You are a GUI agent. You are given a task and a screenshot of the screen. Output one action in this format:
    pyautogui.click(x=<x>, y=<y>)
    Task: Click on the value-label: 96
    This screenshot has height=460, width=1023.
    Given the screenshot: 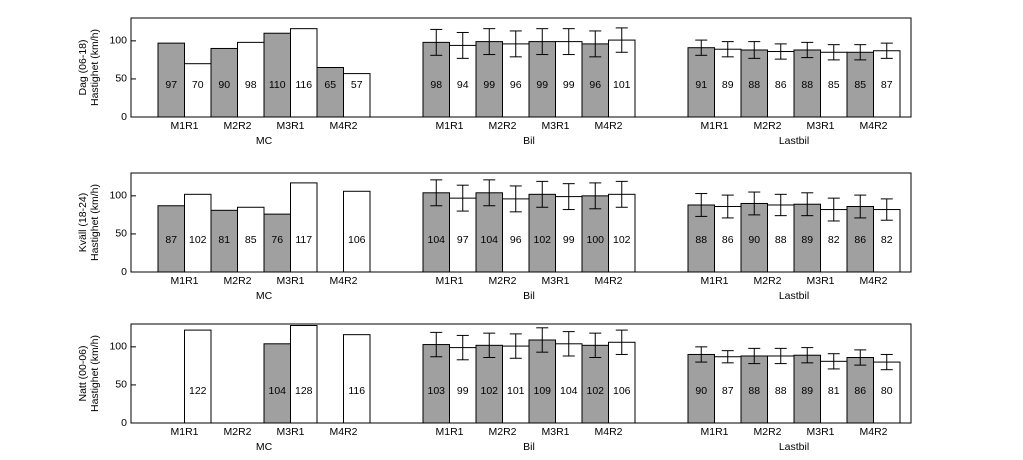 What is the action you would take?
    pyautogui.click(x=595, y=85)
    